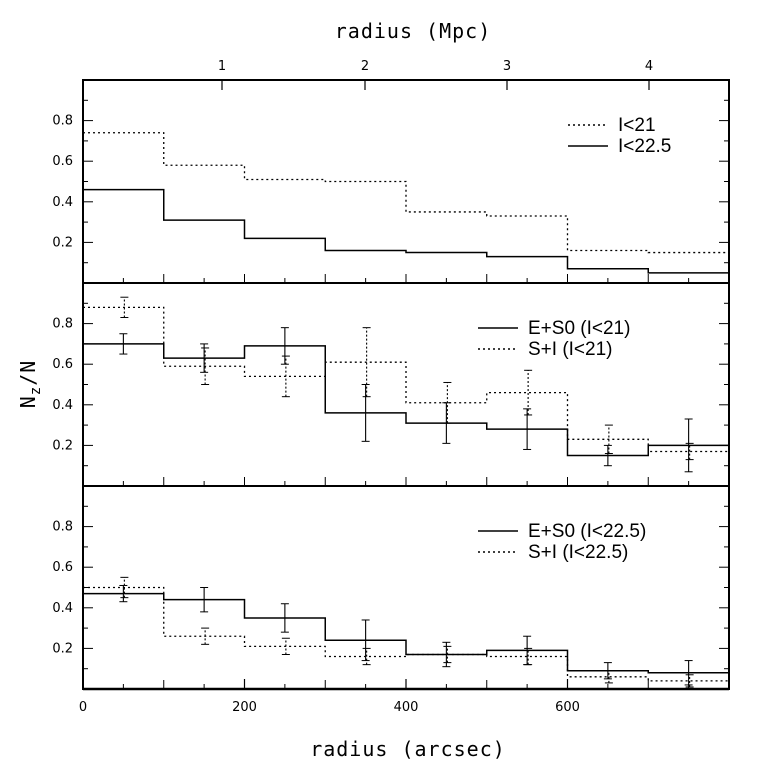  I want to click on x-axis-tick-label: 600, so click(567, 707).